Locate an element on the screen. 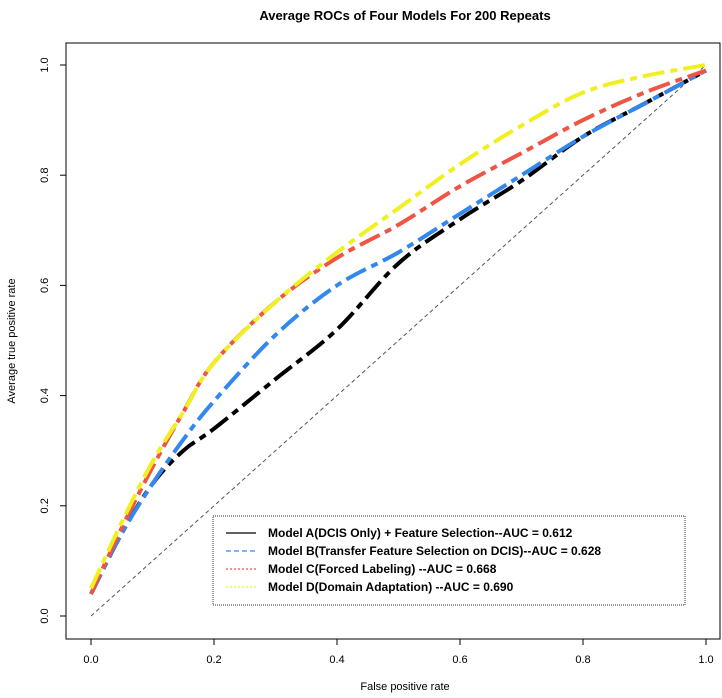 This screenshot has height=698, width=722. y-tick-label: 0.2 is located at coordinates (45, 505).